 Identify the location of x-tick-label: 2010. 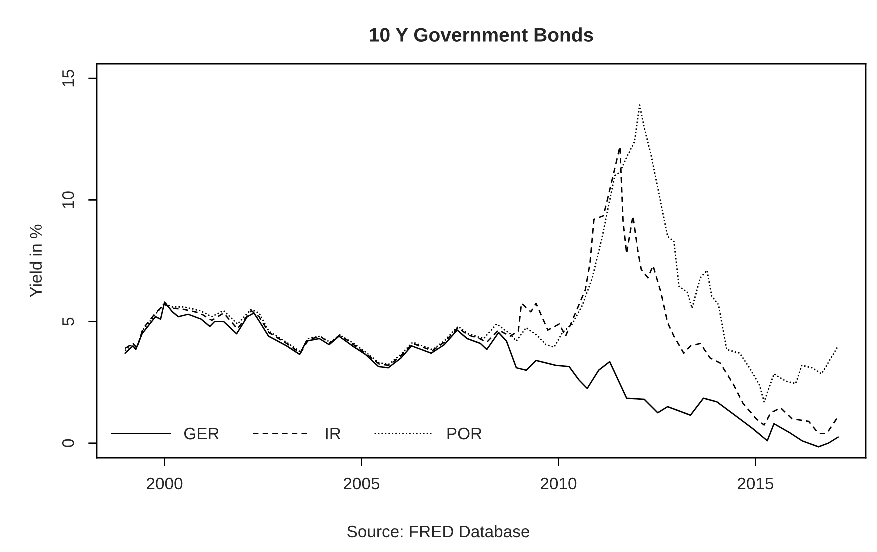
(559, 484).